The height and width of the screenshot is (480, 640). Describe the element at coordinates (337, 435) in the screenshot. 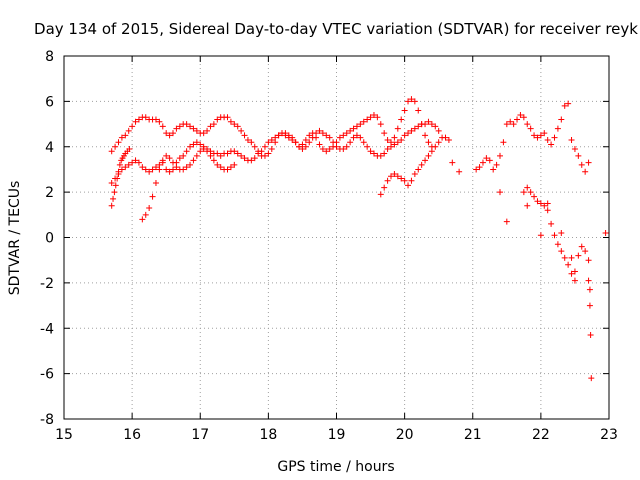

I see `x-tick-label: 19` at that location.